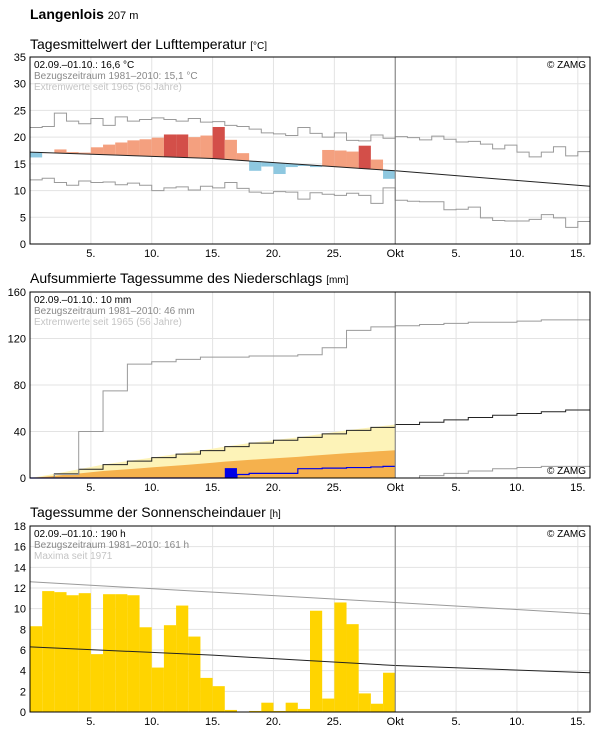 This screenshot has width=596, height=729. What do you see at coordinates (20, 610) in the screenshot?
I see `sunshine-y-tick-label: 10` at bounding box center [20, 610].